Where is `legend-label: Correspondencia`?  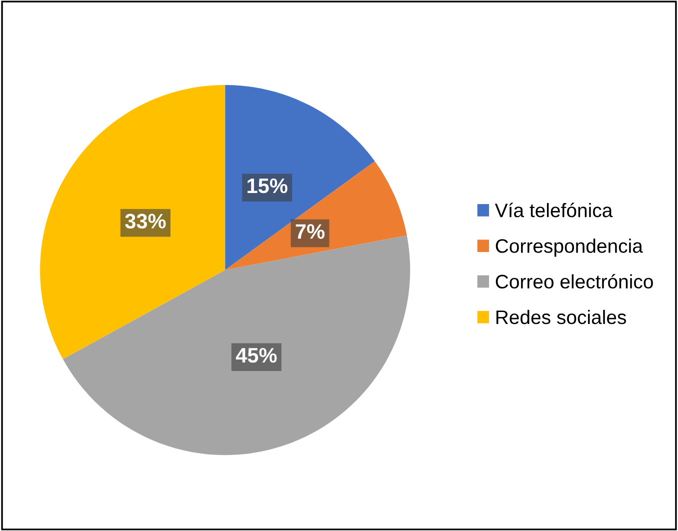 legend-label: Correspondencia is located at coordinates (569, 247).